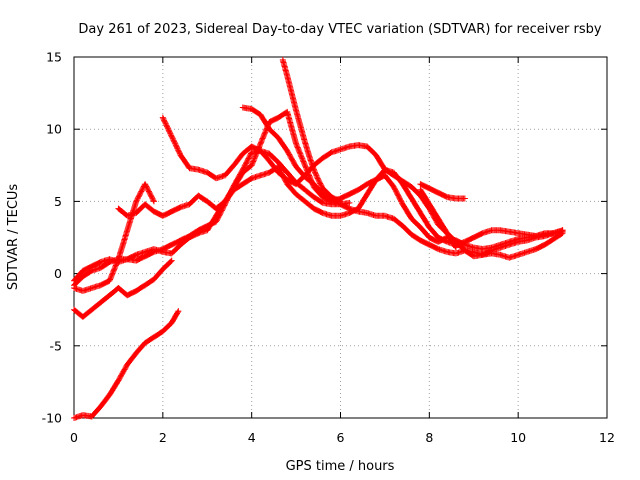 This screenshot has height=480, width=640. Describe the element at coordinates (74, 437) in the screenshot. I see `x-tick-label: 0` at that location.